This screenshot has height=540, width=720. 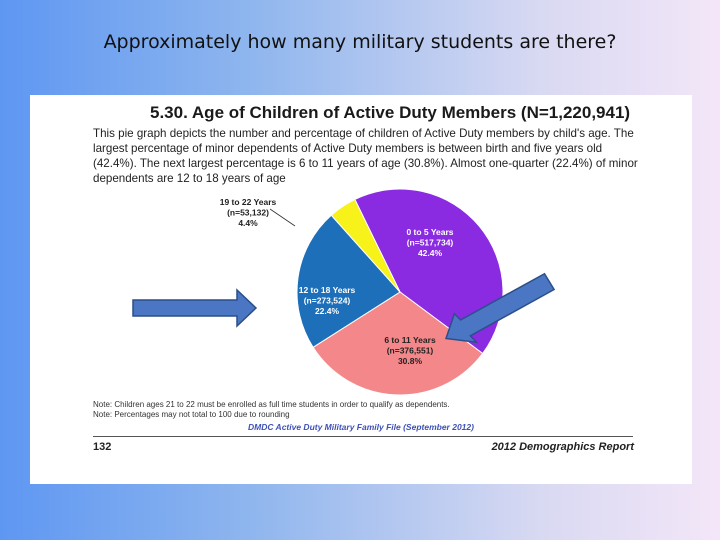 I want to click on slice-label: 12 to 18 Years, so click(x=327, y=290).